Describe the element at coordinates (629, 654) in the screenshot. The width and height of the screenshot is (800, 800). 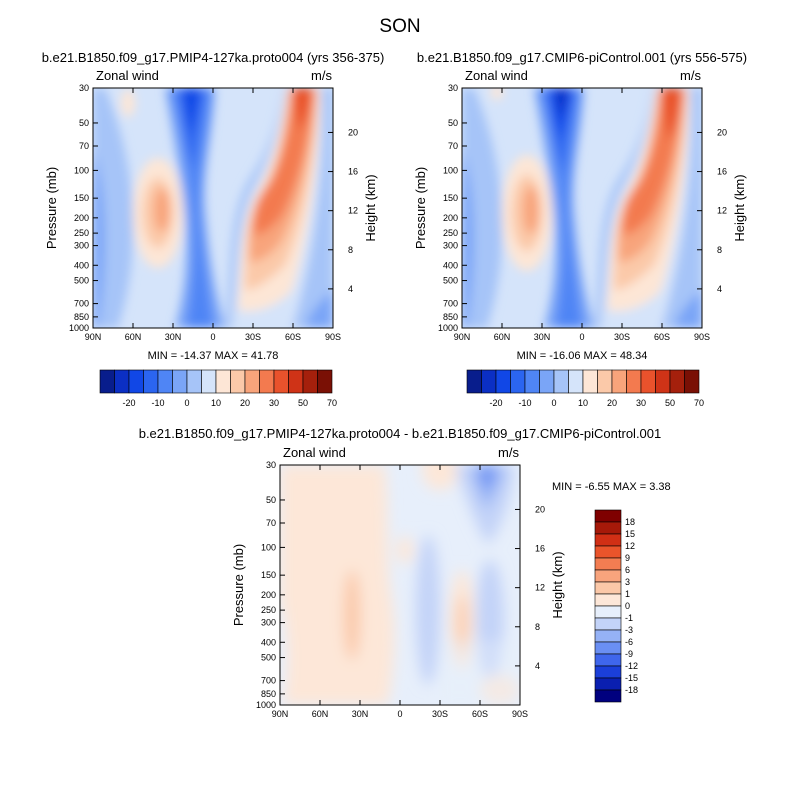
I see `colorbar-label: -9` at that location.